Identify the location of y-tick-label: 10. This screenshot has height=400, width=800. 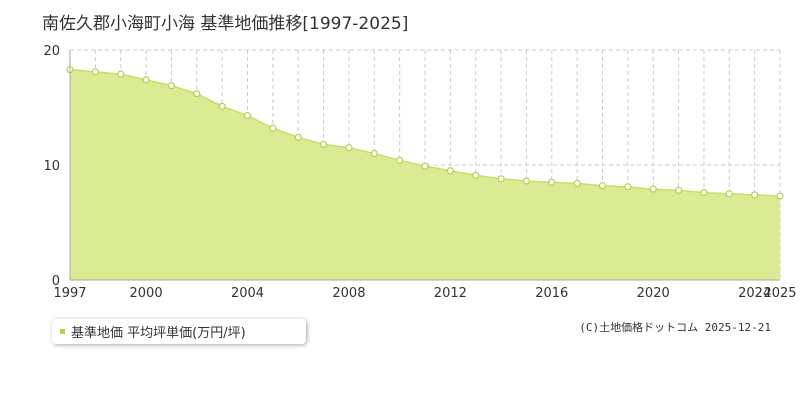
(51, 166).